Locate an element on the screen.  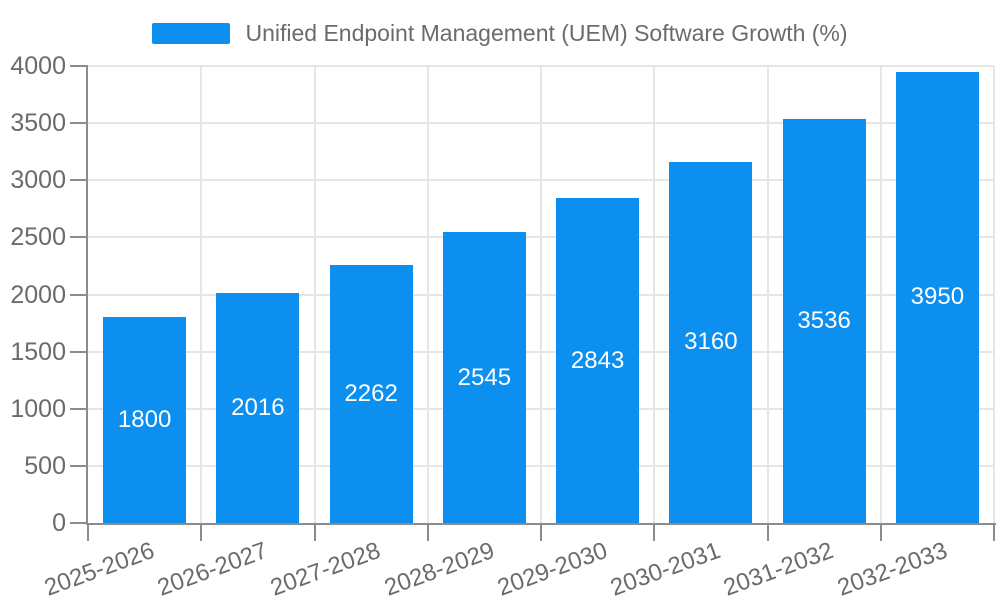
bar-value-label: 2262 is located at coordinates (371, 393).